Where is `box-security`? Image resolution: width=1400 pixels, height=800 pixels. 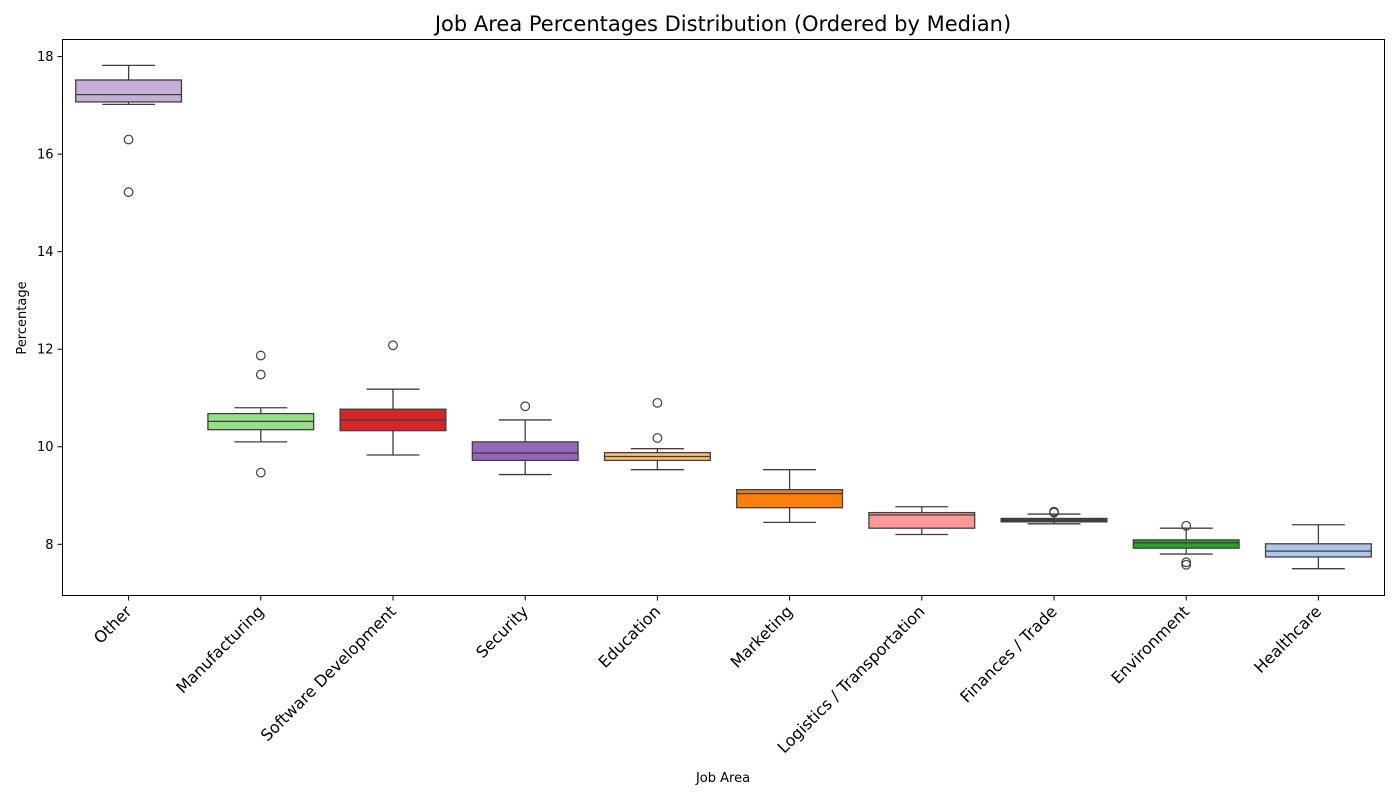
box-security is located at coordinates (525, 438).